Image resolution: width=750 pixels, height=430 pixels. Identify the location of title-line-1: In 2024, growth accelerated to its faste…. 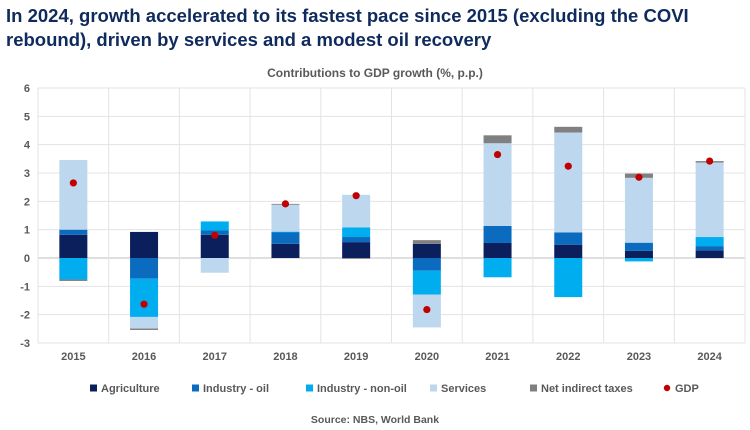
(347, 15).